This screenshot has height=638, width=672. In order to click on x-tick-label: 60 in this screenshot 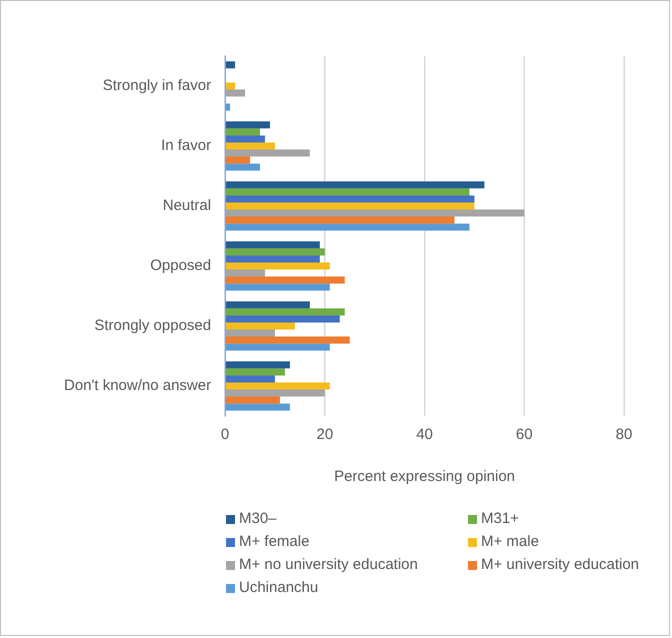, I will do `click(524, 435)`.